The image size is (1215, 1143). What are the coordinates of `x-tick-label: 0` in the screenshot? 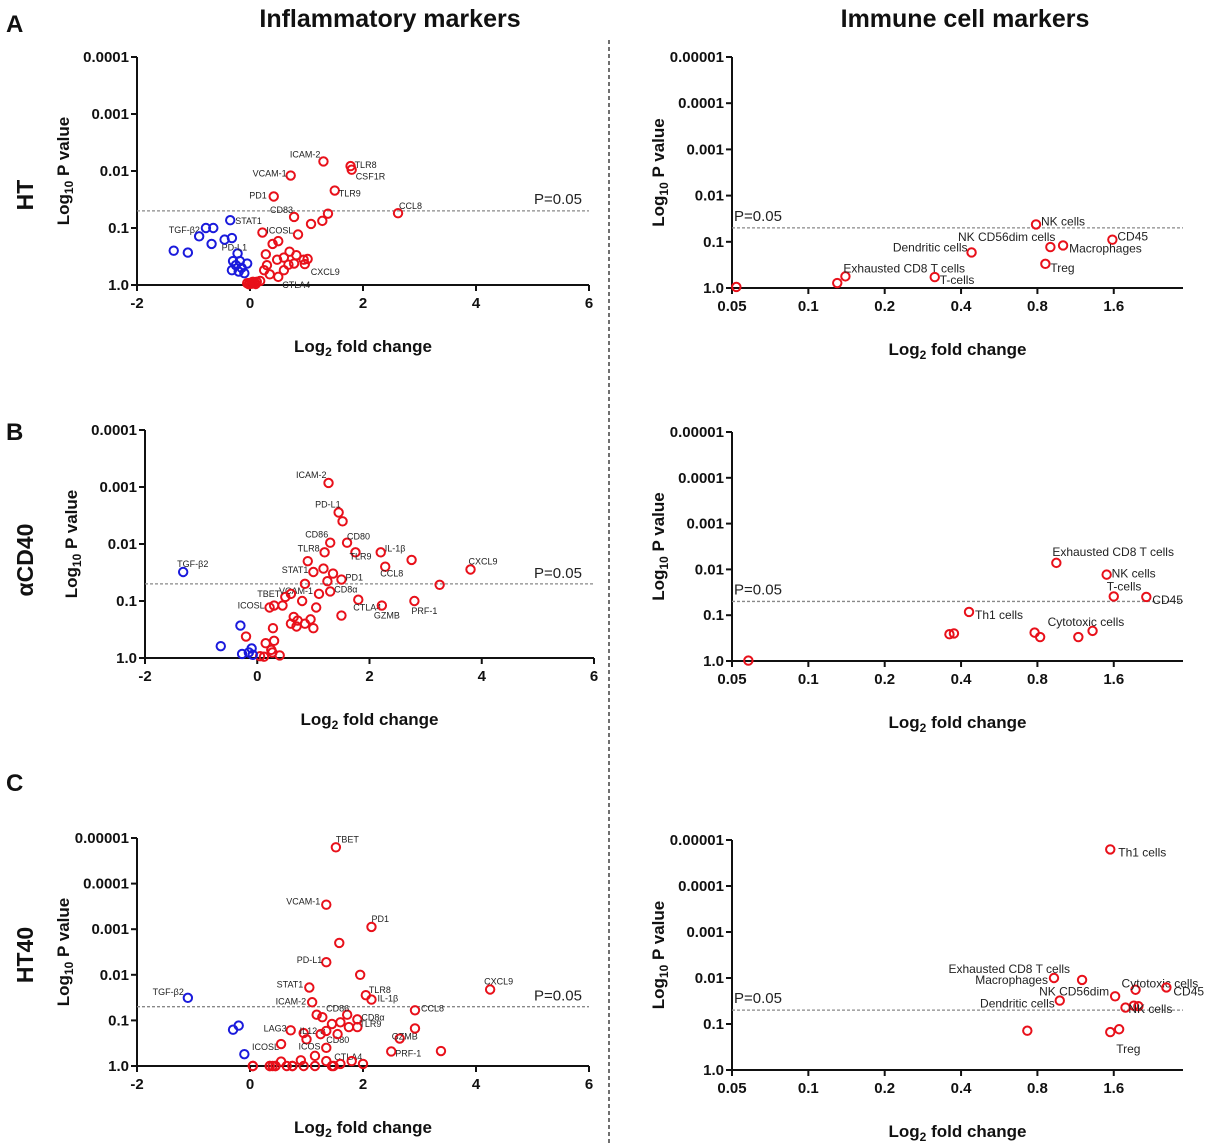 It's located at (250, 1084).